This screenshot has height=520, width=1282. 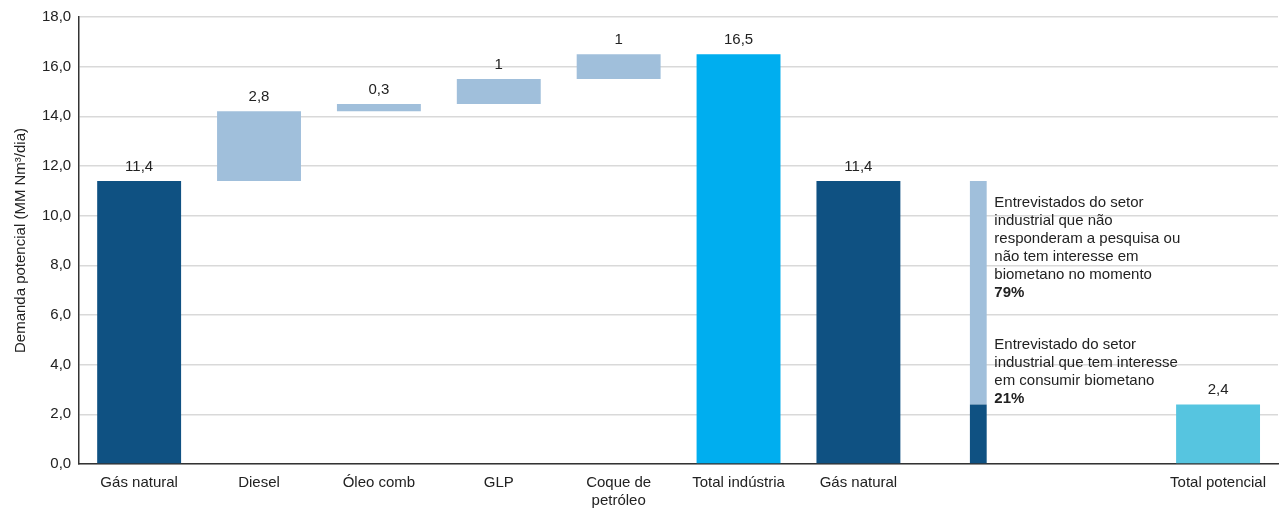 I want to click on annotation: Entrevistado do setor industrial que tem interesse em consumir biometano, so click(x=1086, y=361).